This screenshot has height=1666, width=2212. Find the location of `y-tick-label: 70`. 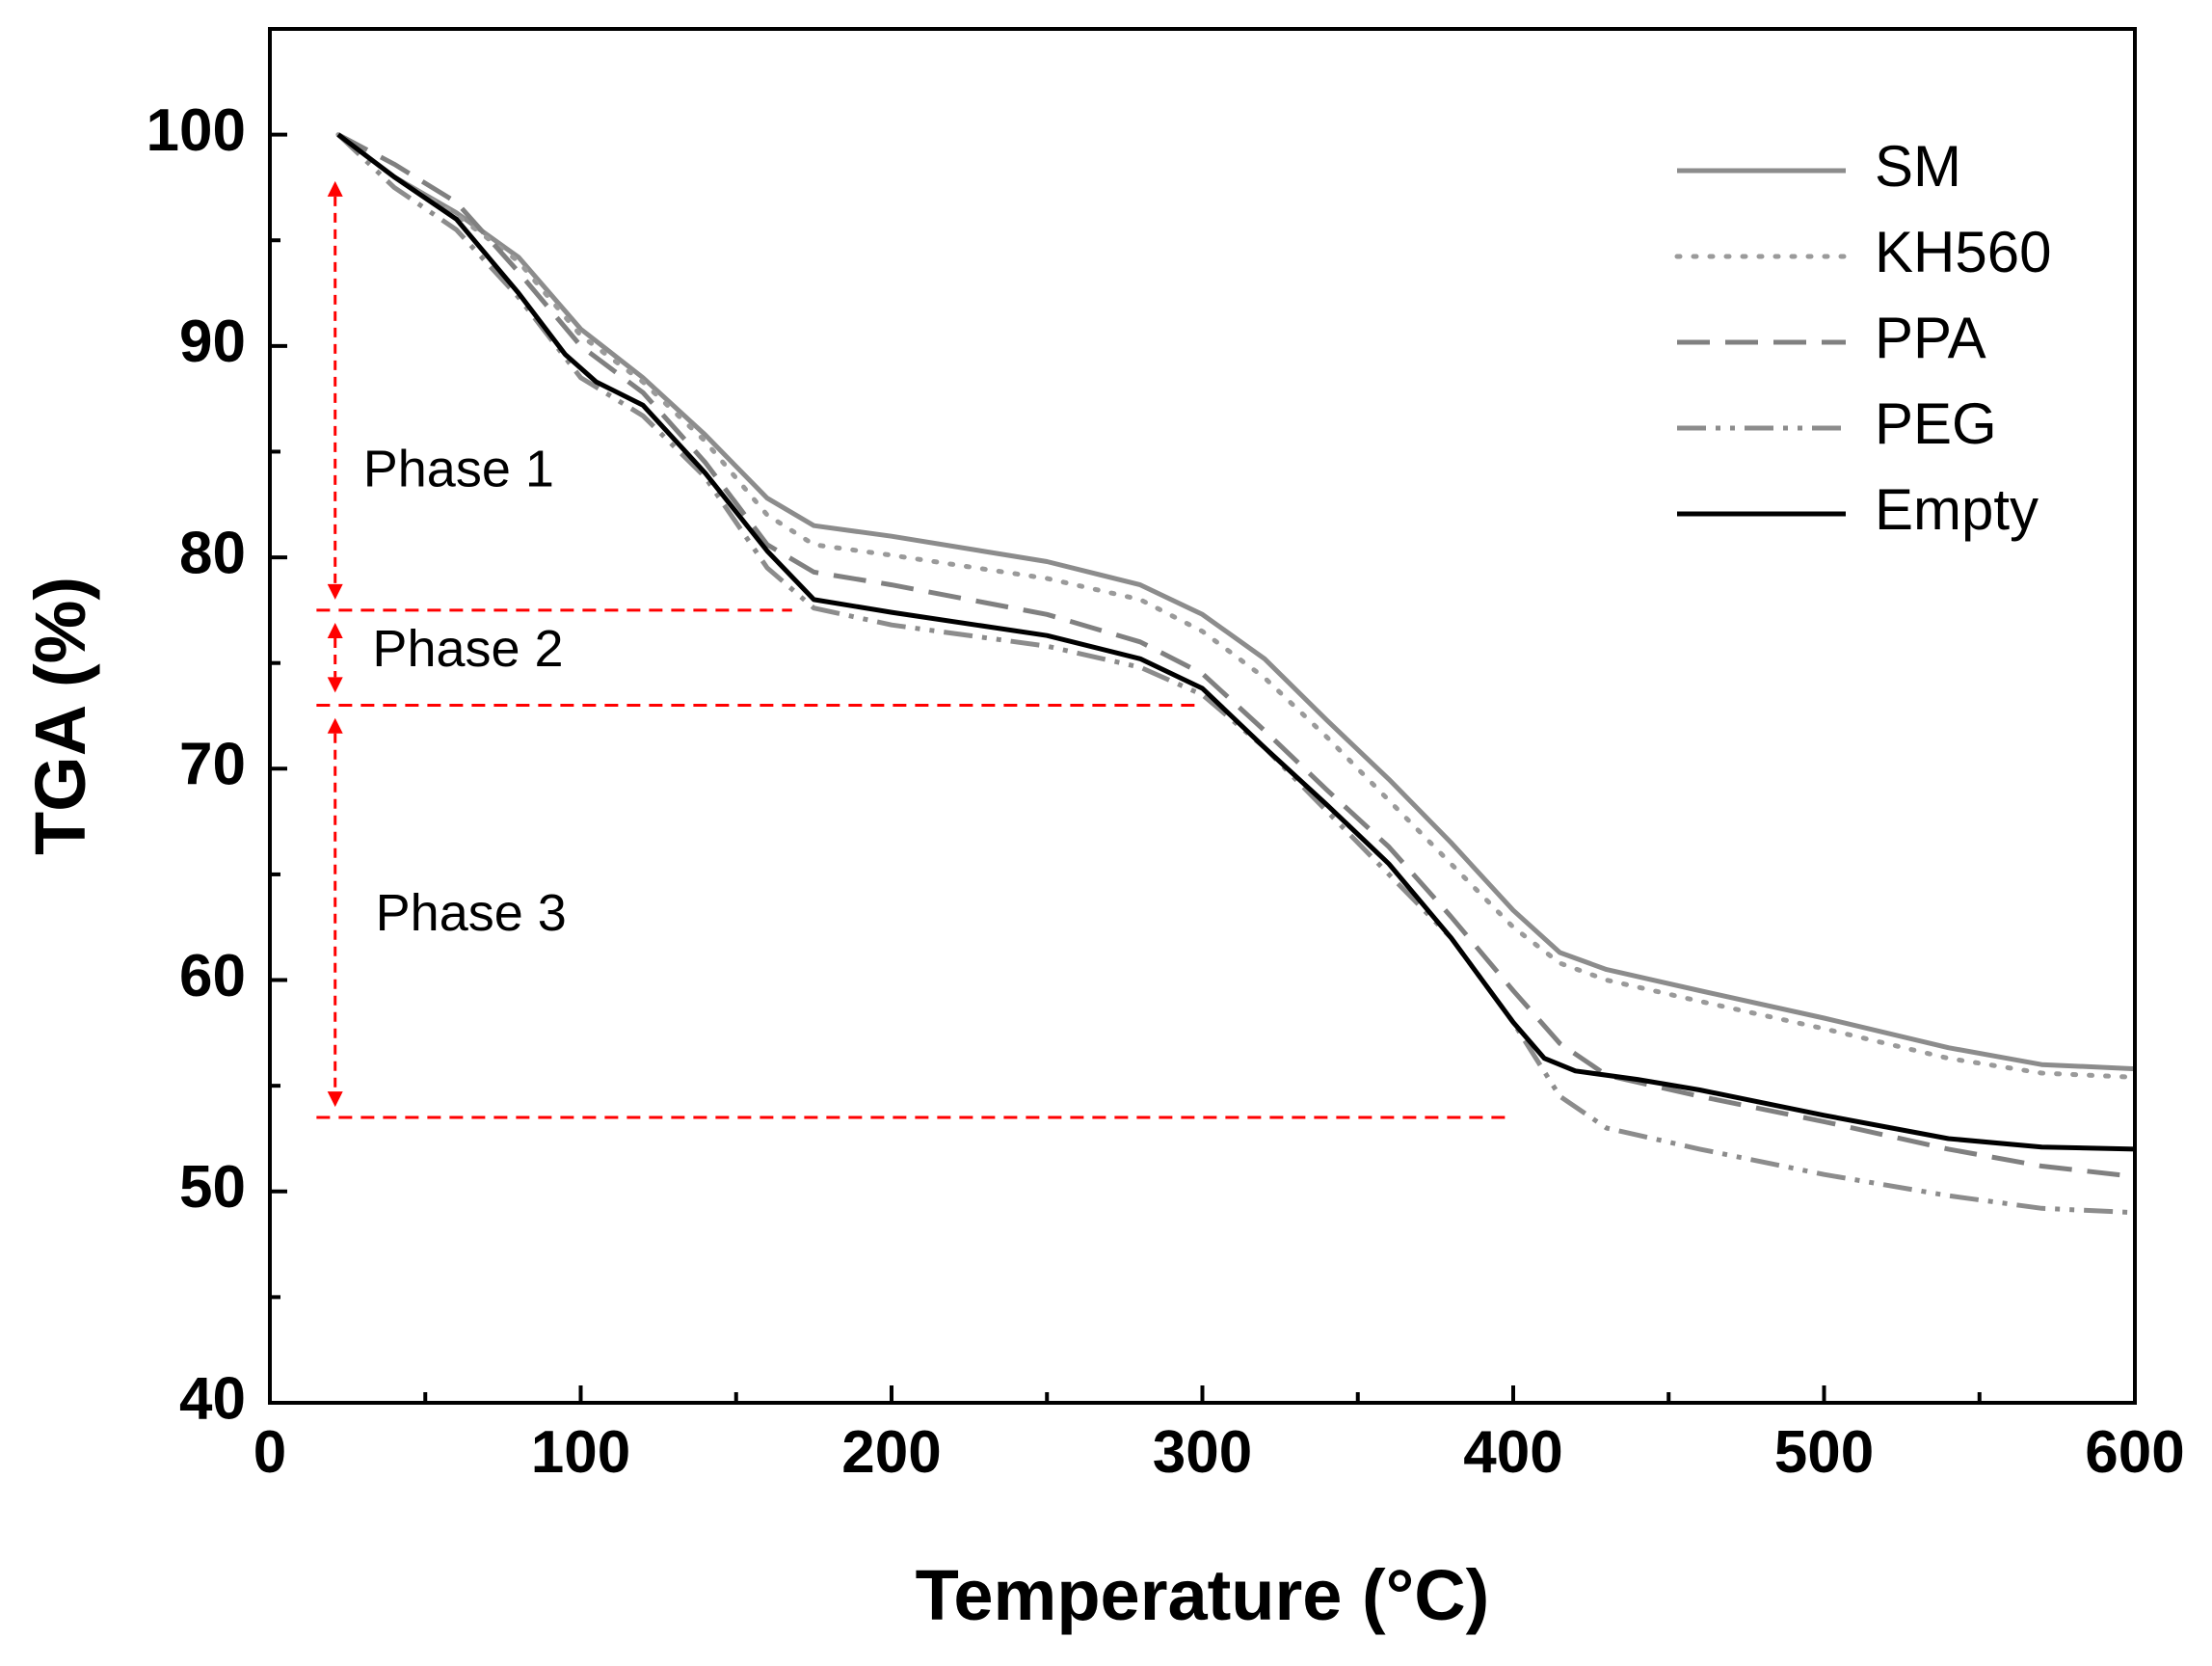

y-tick-label: 70 is located at coordinates (212, 765).